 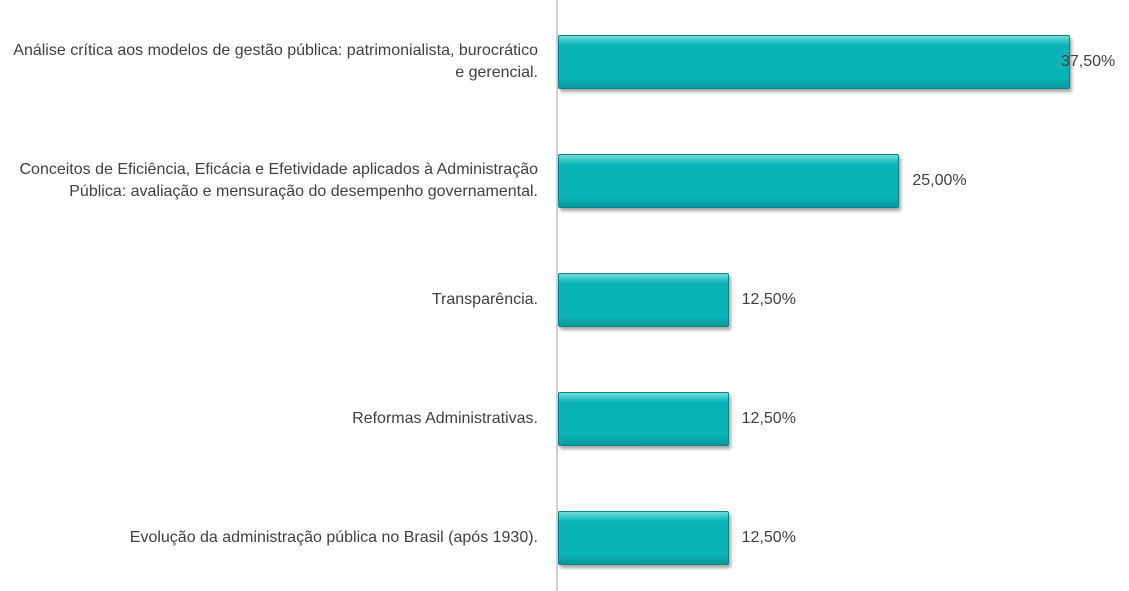 What do you see at coordinates (557, 295) in the screenshot?
I see `category-axis` at bounding box center [557, 295].